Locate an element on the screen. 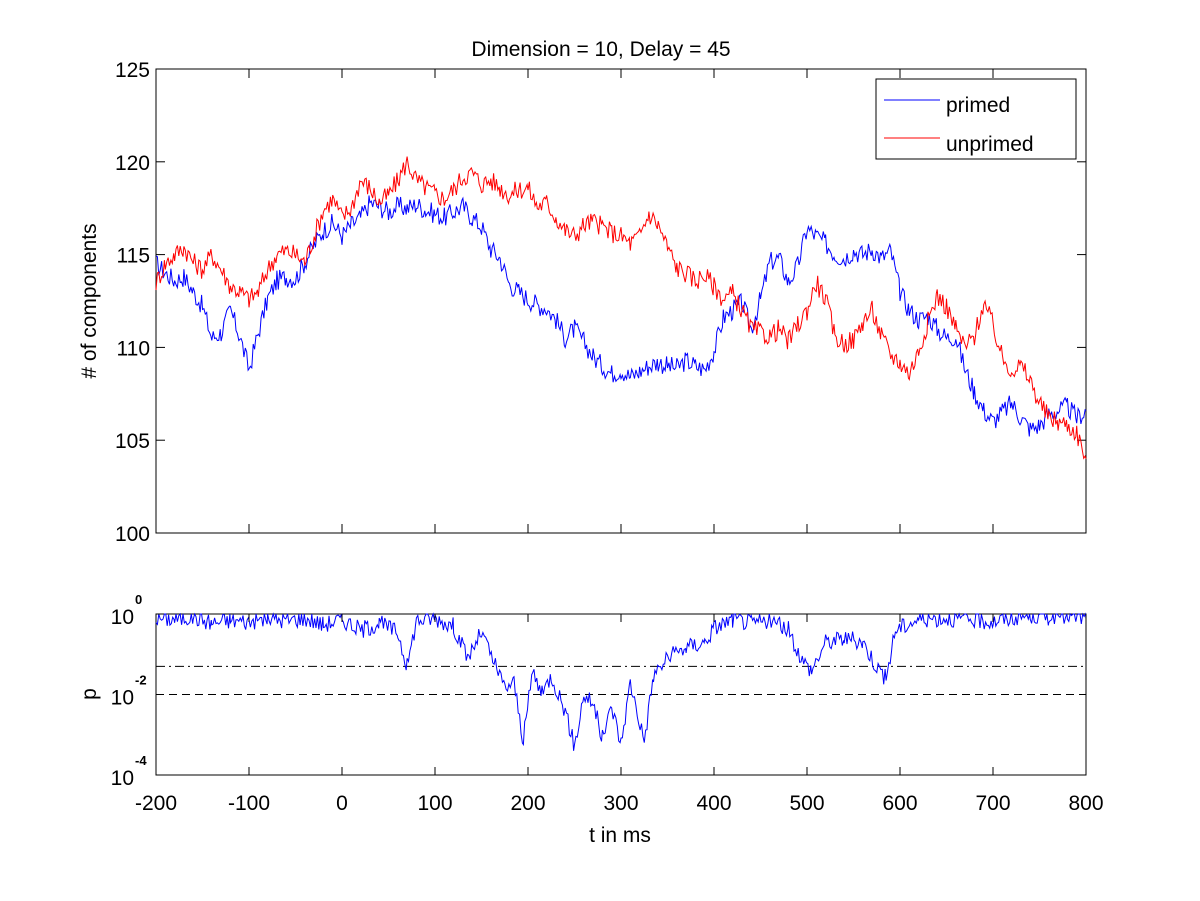 The width and height of the screenshot is (1200, 901). x-tick-label: -200 is located at coordinates (156, 803).